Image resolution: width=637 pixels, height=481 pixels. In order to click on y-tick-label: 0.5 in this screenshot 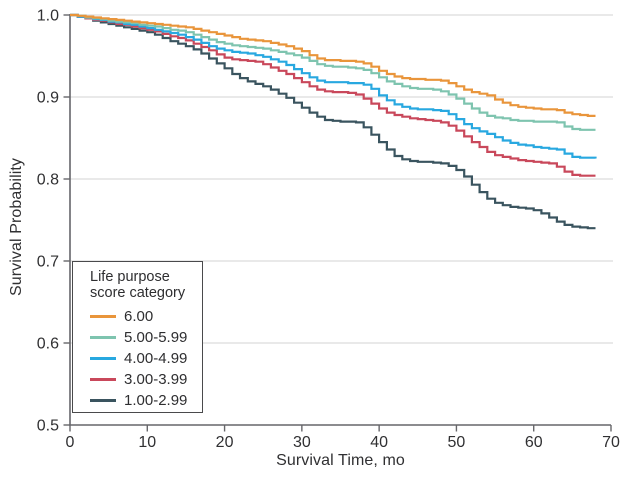, I will do `click(48, 426)`.